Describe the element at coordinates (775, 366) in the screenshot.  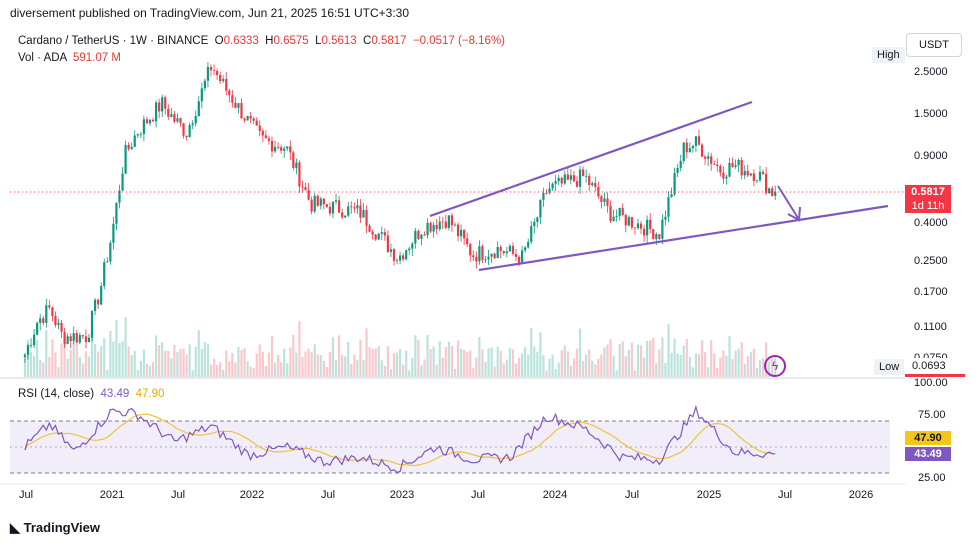
I see `lightning-icon: ϟ` at that location.